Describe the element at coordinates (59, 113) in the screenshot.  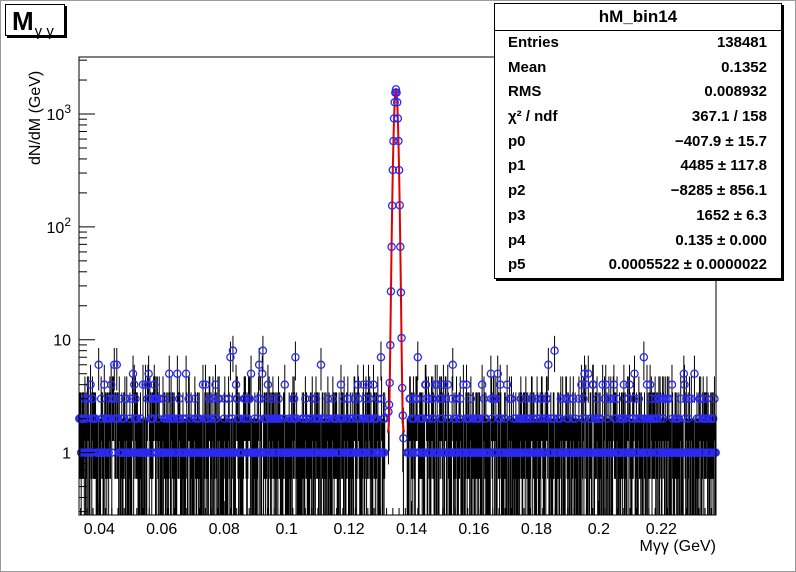
I see `y-tick-label: 10³` at that location.